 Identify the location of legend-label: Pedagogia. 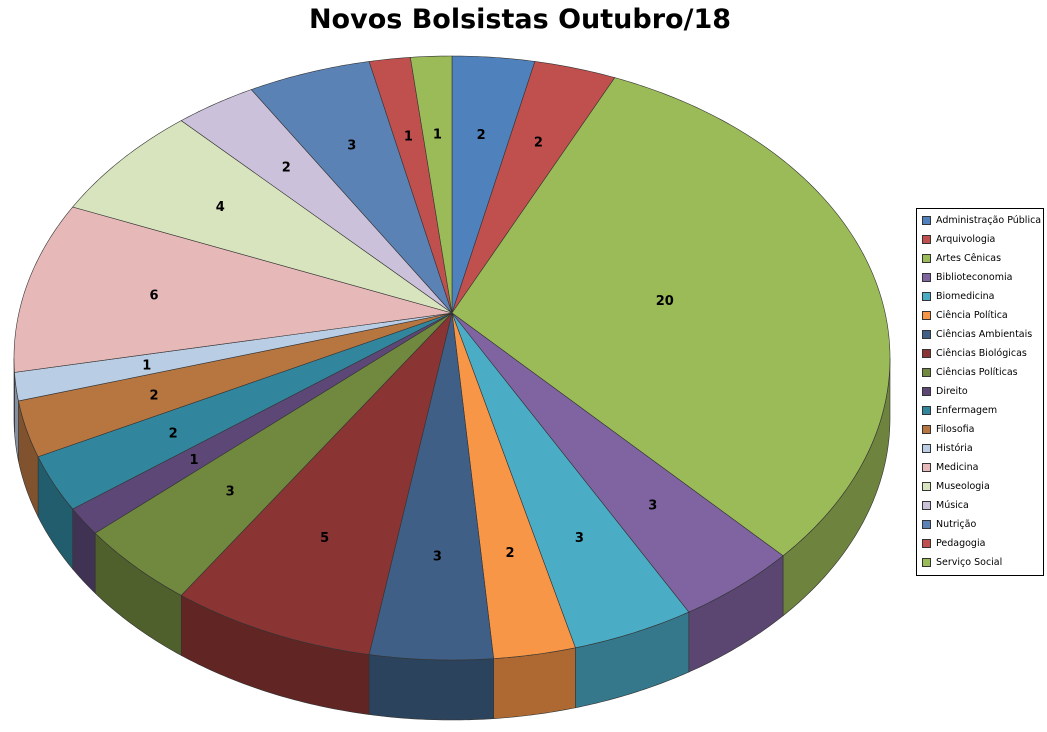
(961, 543).